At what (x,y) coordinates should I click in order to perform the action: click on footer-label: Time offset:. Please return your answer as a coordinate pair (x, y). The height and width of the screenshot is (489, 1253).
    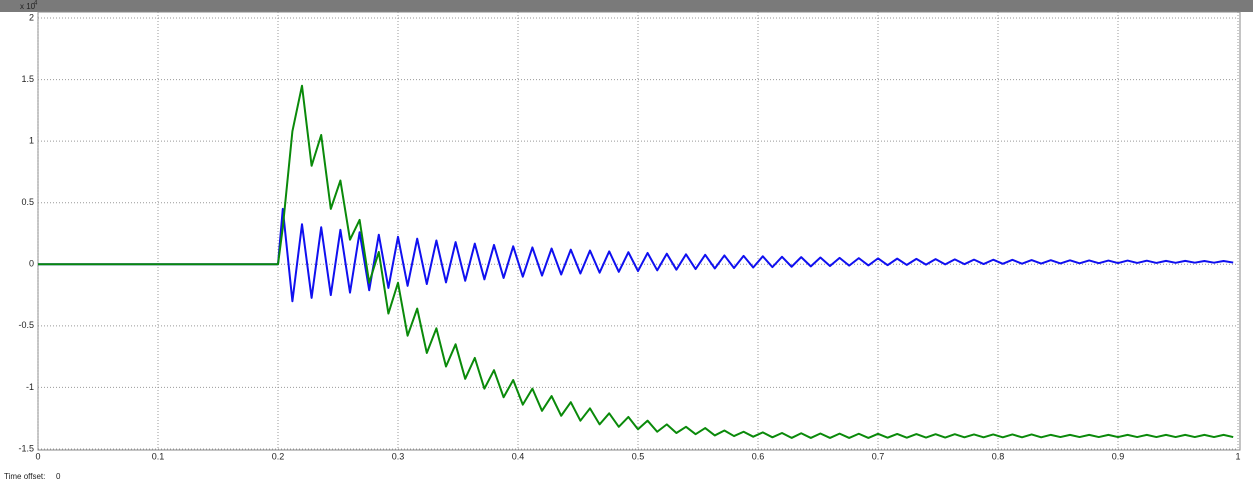
    Looking at the image, I should click on (24, 476).